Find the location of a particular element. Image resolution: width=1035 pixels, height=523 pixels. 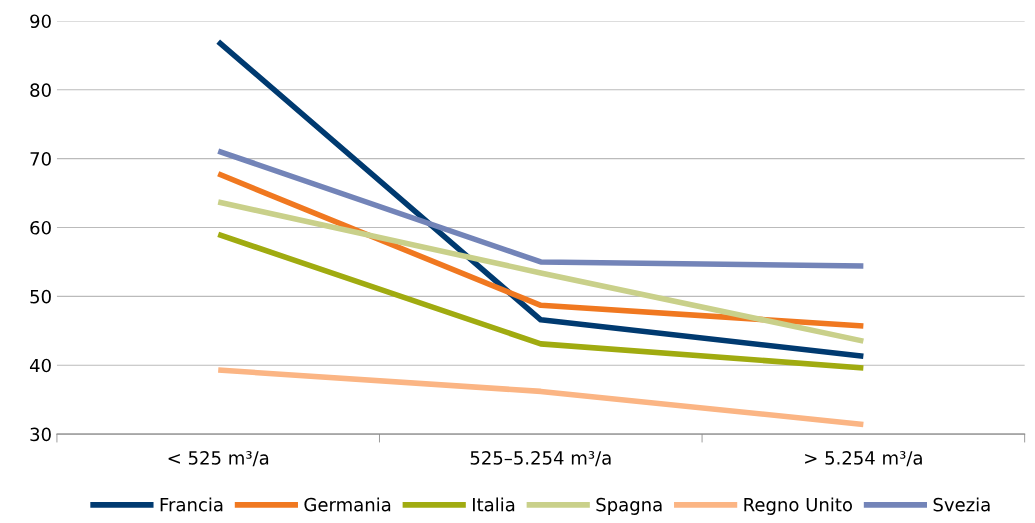

legend-label: Svezia is located at coordinates (961, 504).